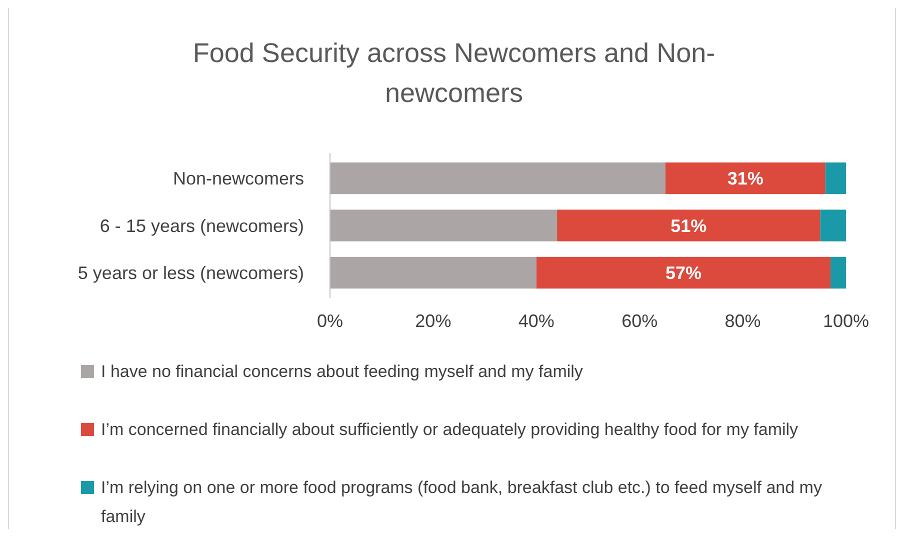 This screenshot has height=537, width=904. Describe the element at coordinates (846, 321) in the screenshot. I see `x-tick-label: 100%` at that location.